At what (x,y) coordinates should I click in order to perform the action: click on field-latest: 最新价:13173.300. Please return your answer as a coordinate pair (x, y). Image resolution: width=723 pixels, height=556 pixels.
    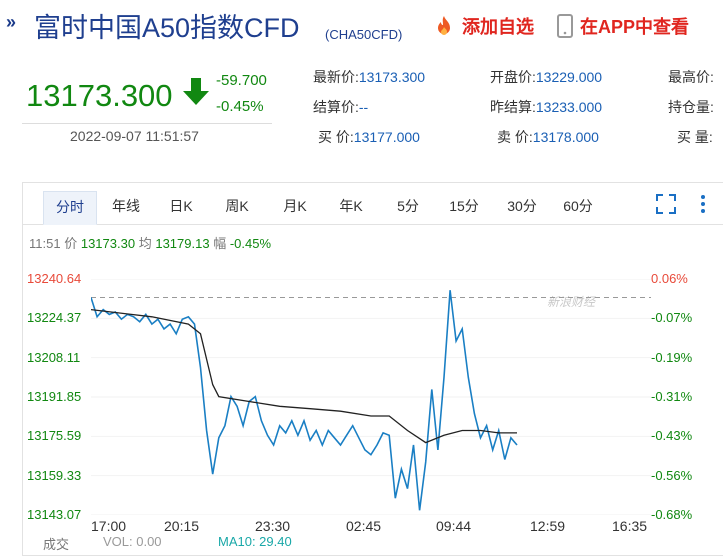
    Looking at the image, I should click on (369, 77).